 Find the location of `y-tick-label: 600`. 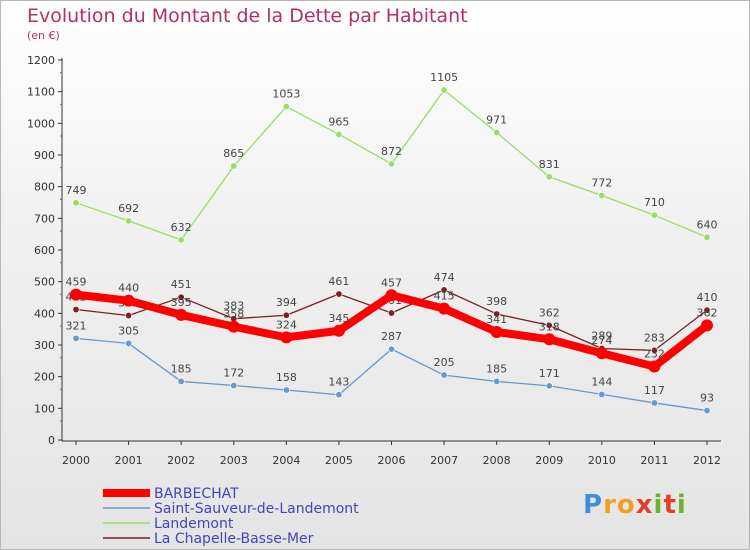

y-tick-label: 600 is located at coordinates (44, 250).